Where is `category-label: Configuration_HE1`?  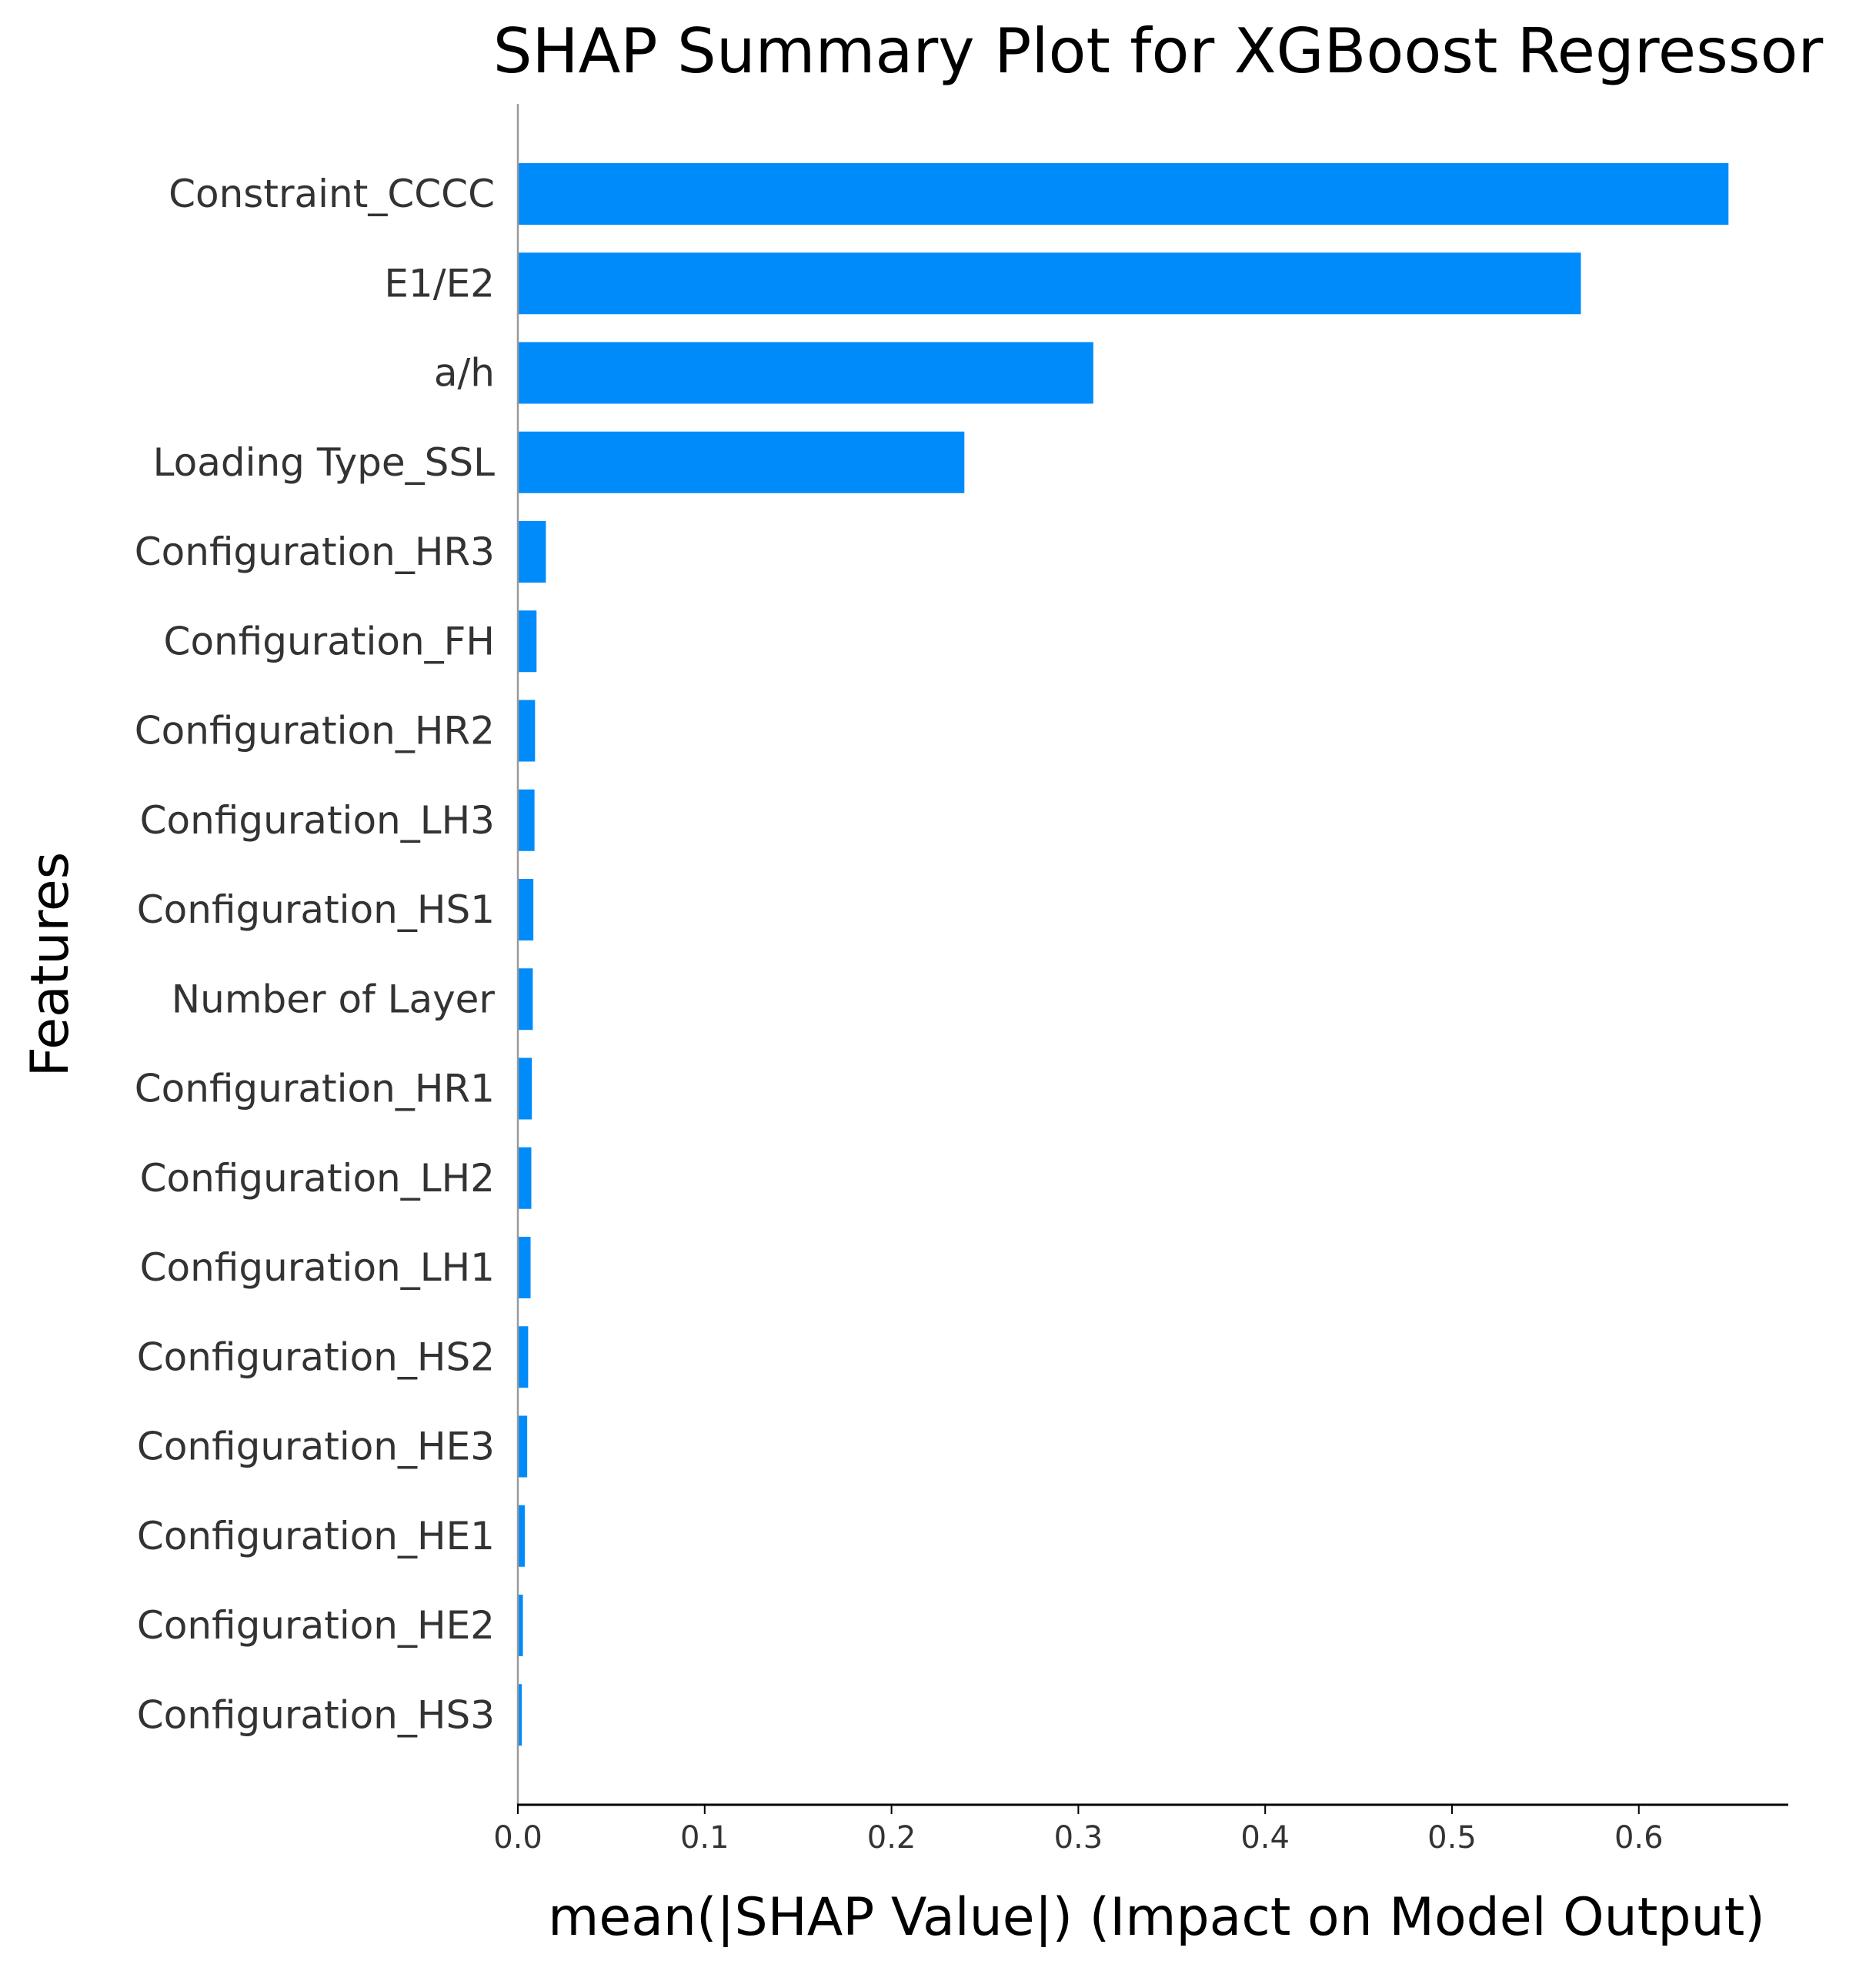
category-label: Configuration_HE1 is located at coordinates (316, 1536).